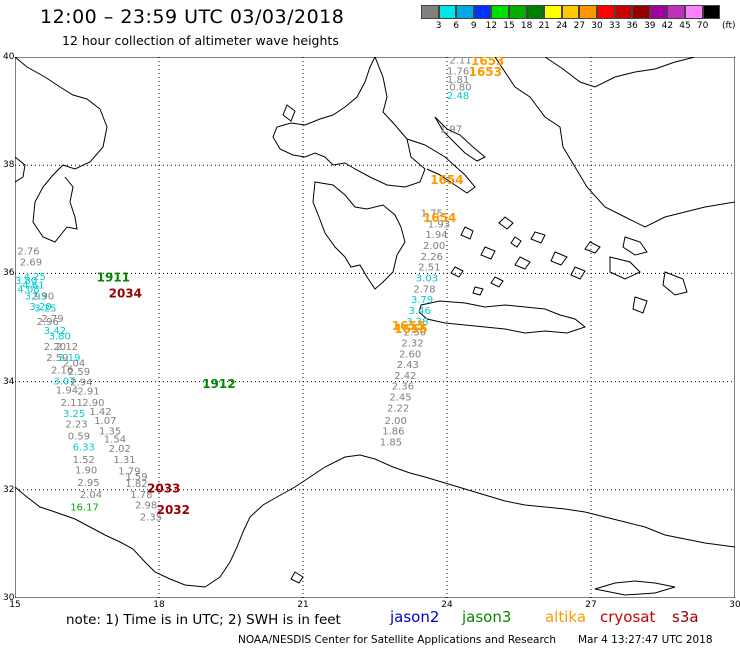 Image resolution: width=740 pixels, height=650 pixels. What do you see at coordinates (571, 12) in the screenshot?
I see `color-scale-bar` at bounding box center [571, 12].